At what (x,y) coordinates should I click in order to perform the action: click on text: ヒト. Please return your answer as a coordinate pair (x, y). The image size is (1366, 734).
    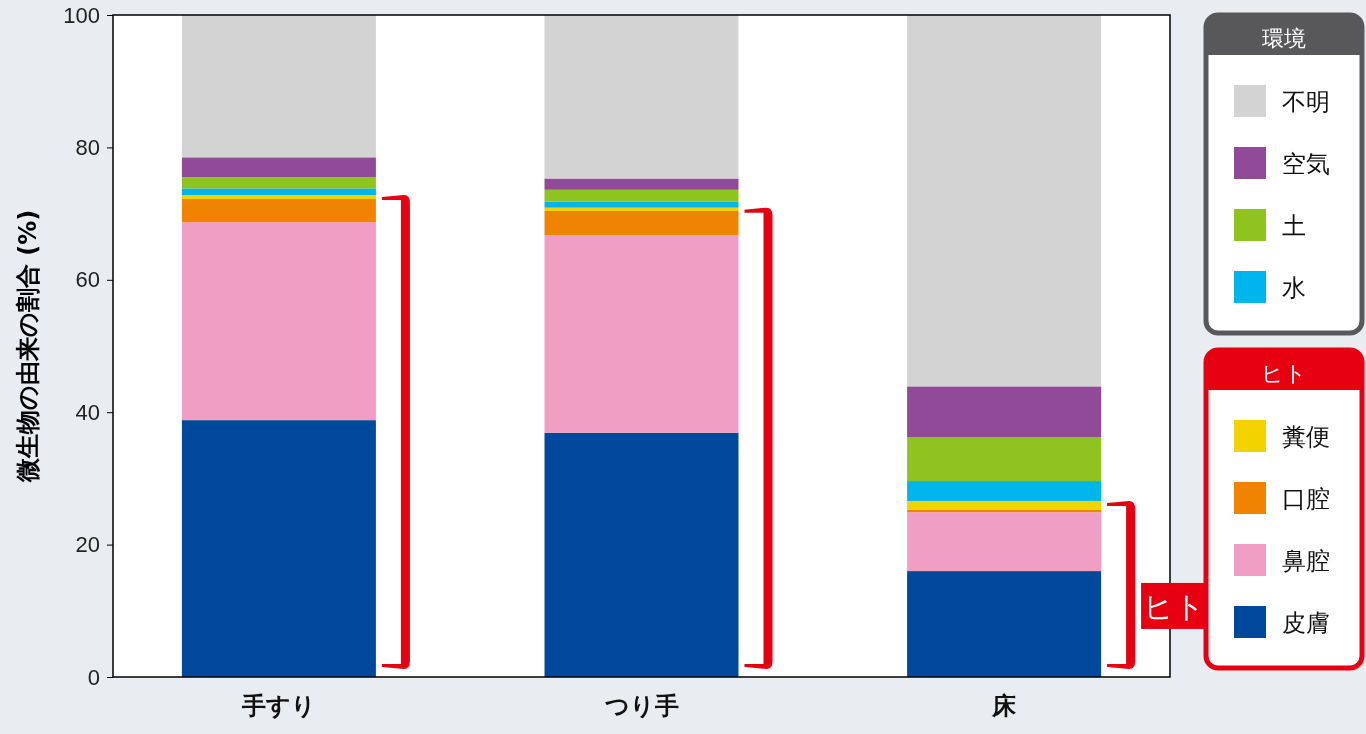
    Looking at the image, I should click on (1284, 373).